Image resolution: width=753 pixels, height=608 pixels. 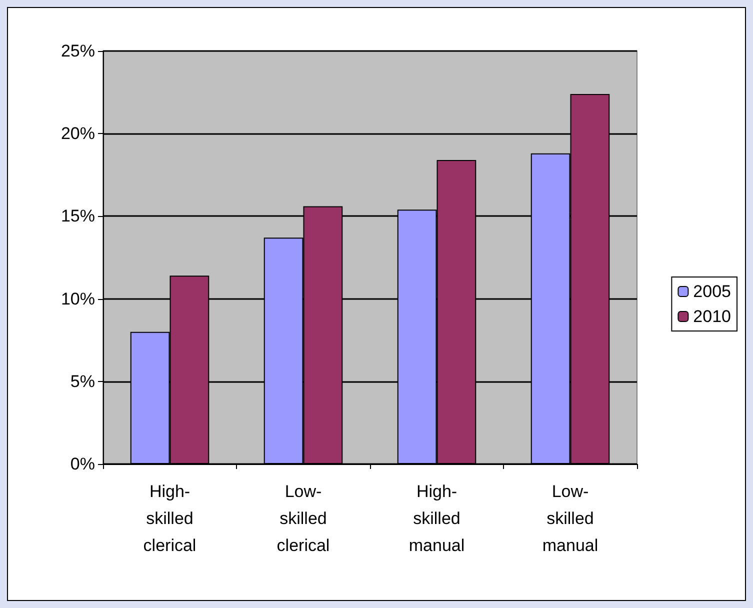 I want to click on y-tick-label: 25%, so click(x=77, y=51).